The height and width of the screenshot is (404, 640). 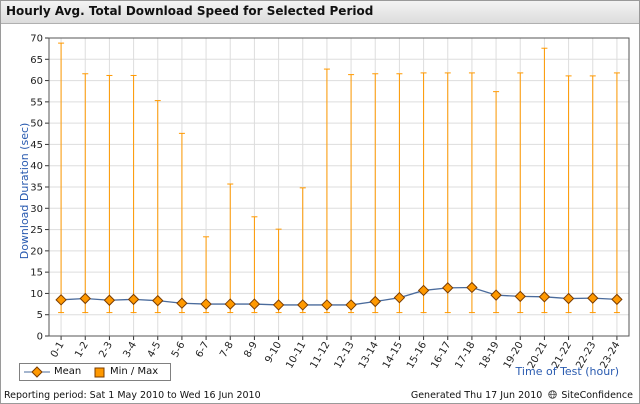 I want to click on y-tick-label: 35, so click(x=36, y=188).